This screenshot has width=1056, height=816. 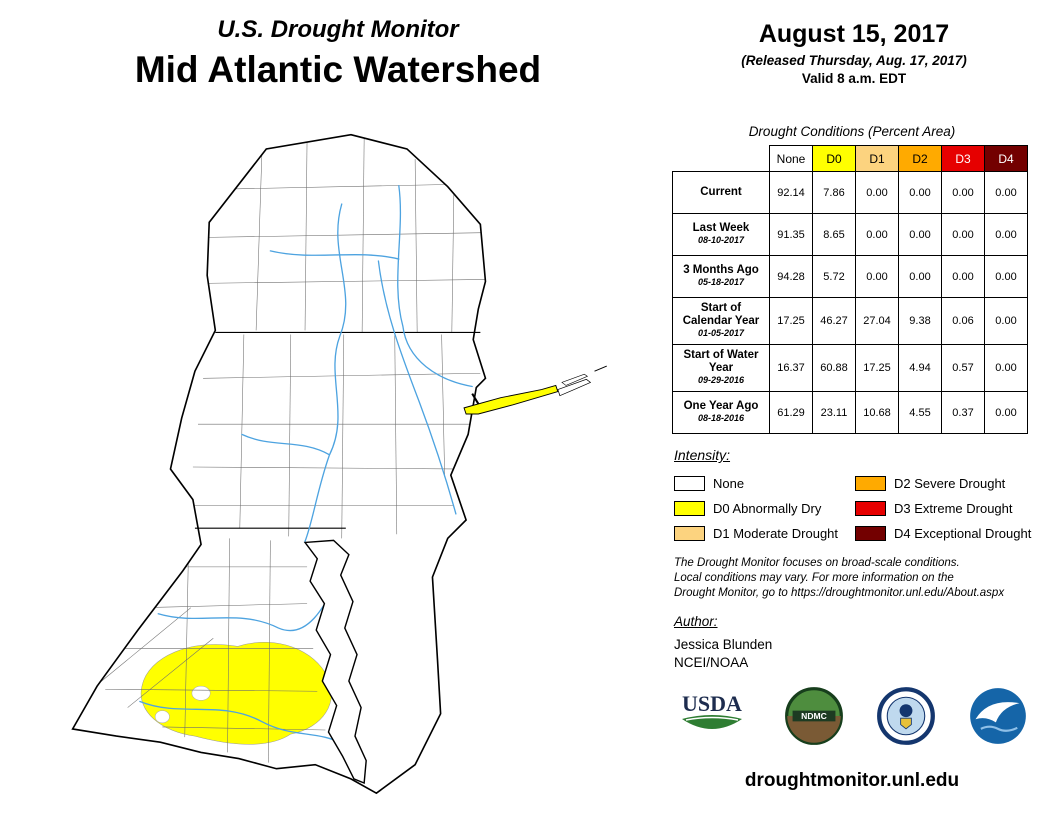 What do you see at coordinates (870, 483) in the screenshot?
I see `legend-swatch-d2` at bounding box center [870, 483].